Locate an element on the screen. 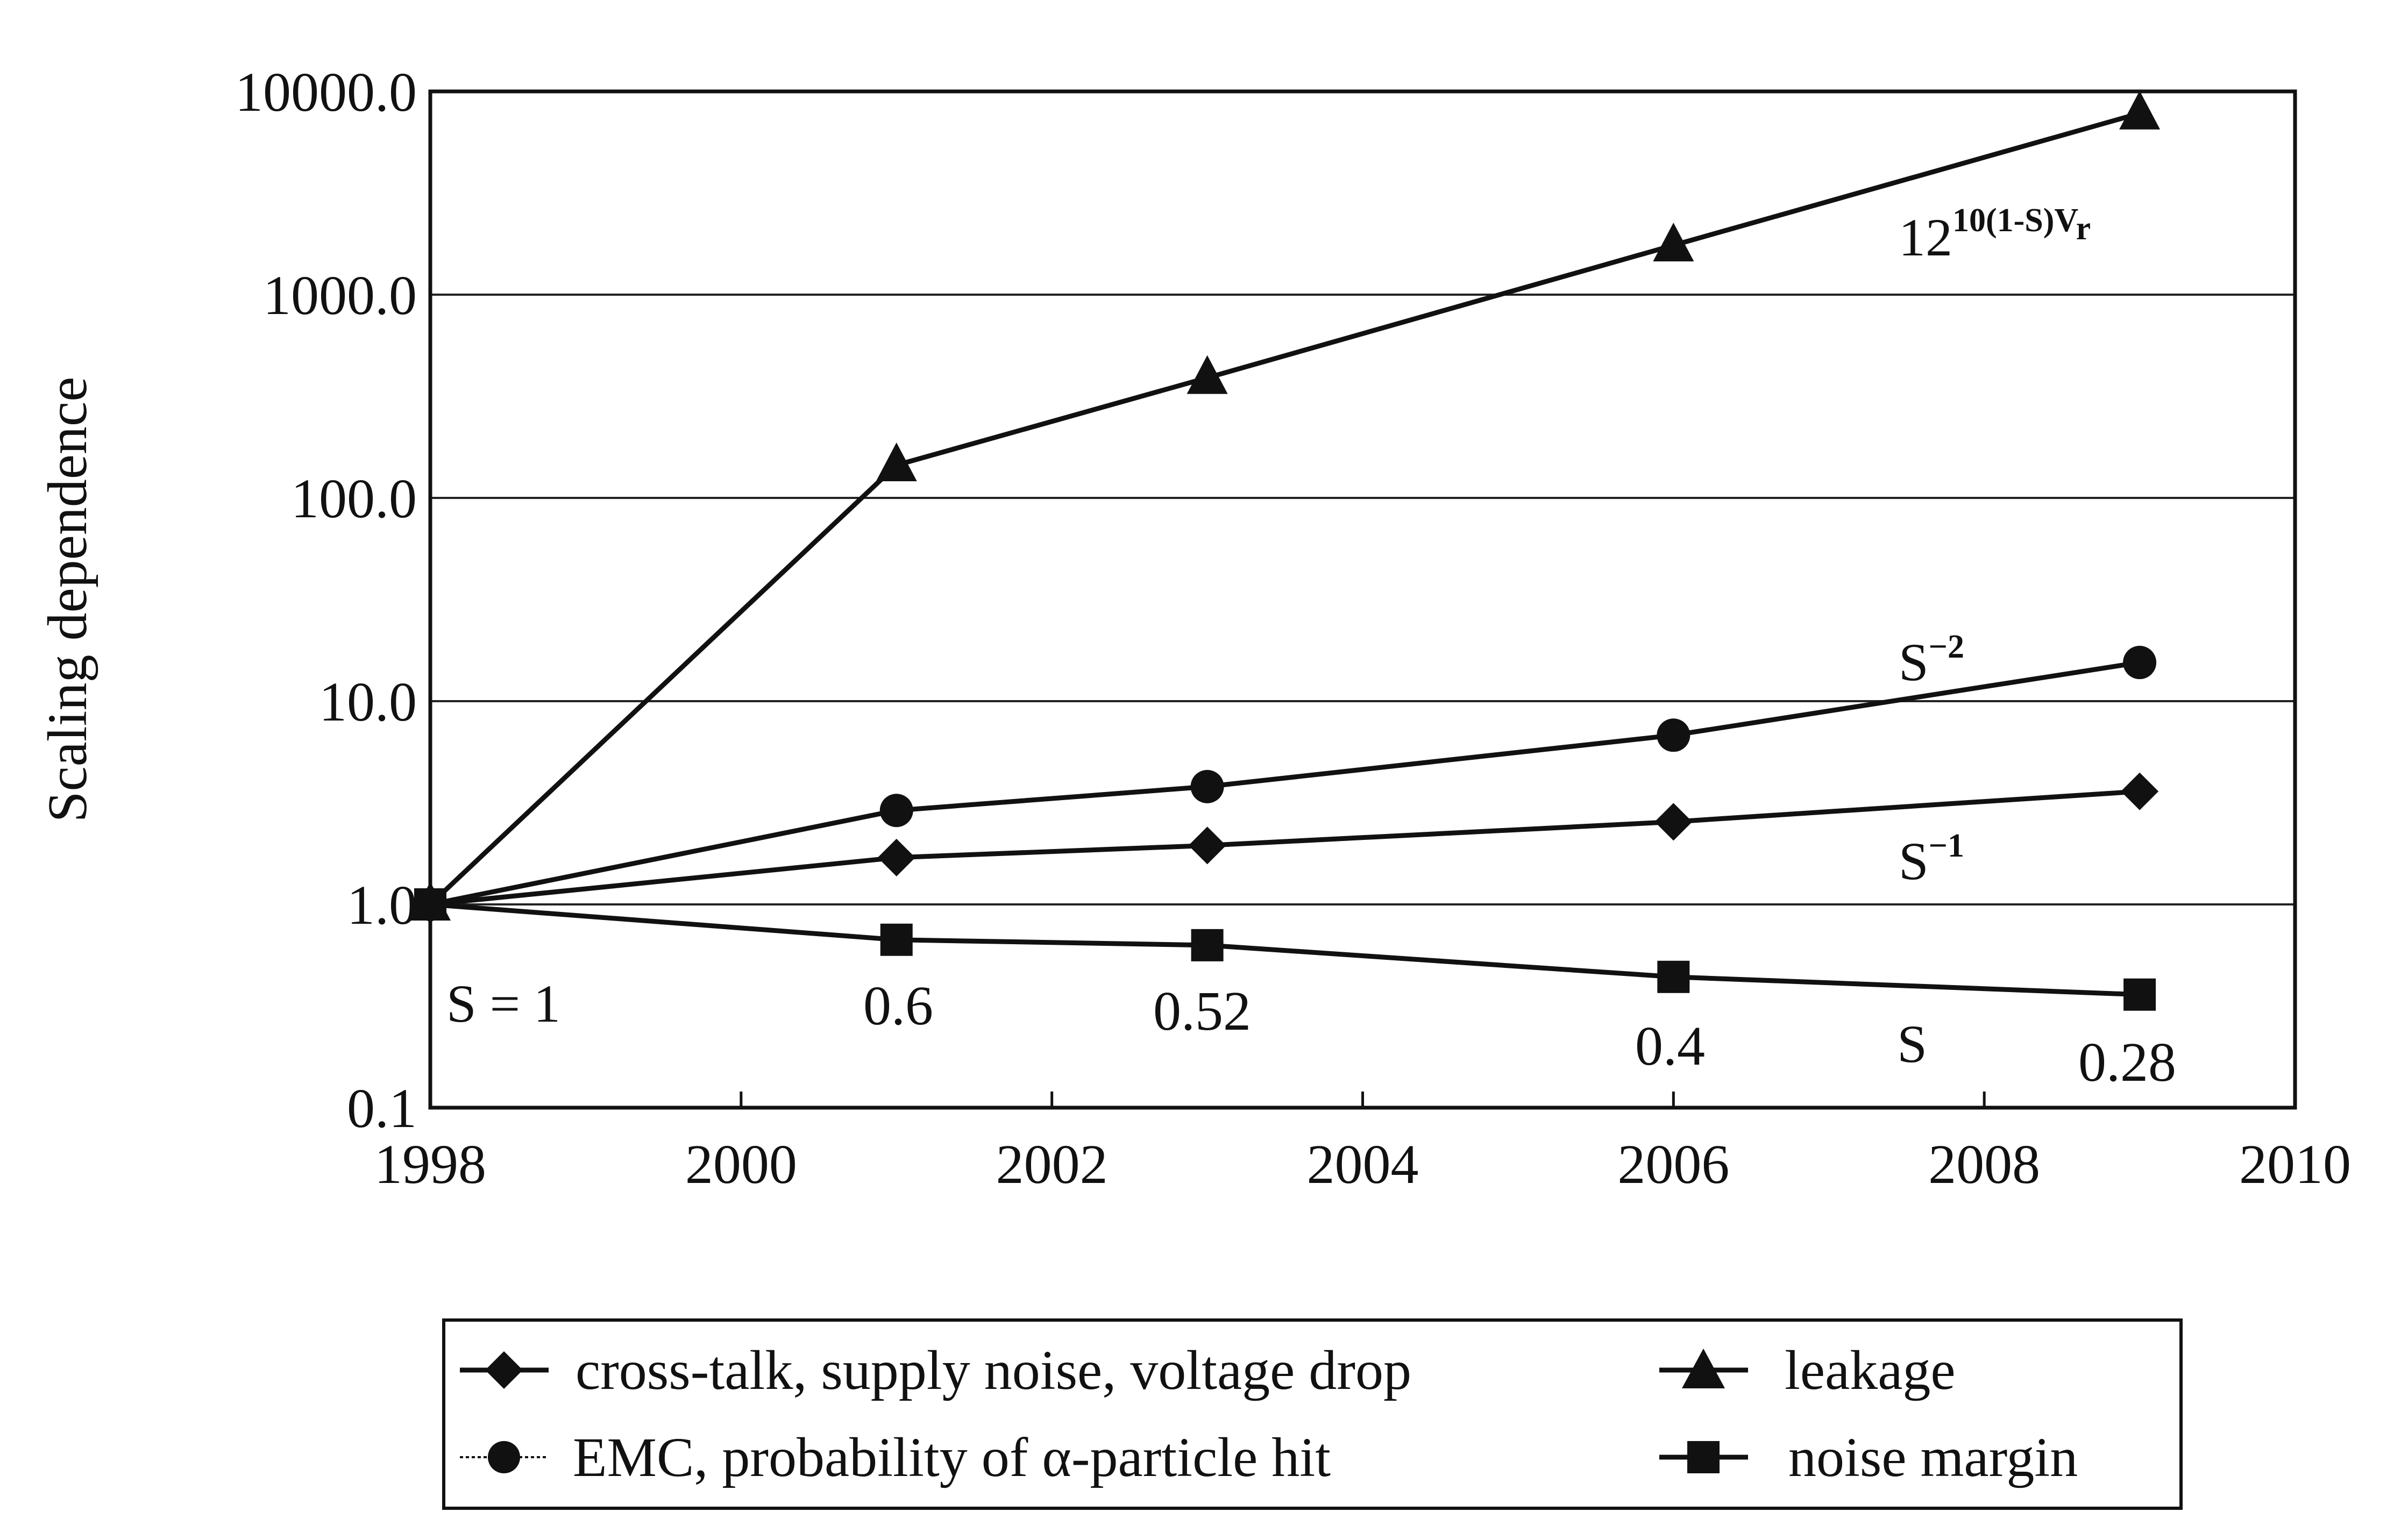 The height and width of the screenshot is (1526, 2408). legend-label: cross-talk, supply noise, voltage drop is located at coordinates (993, 1370).